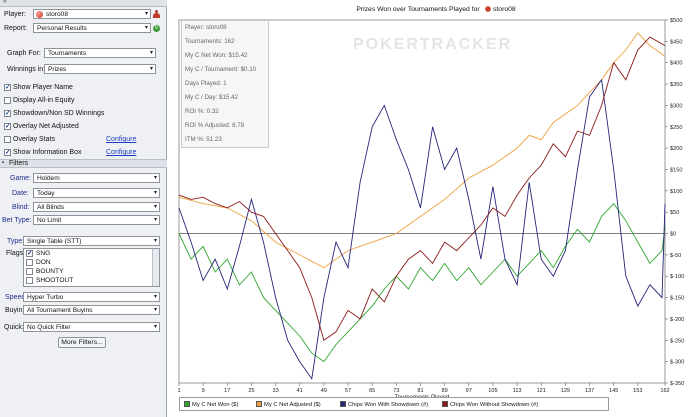 The image size is (700, 417). What do you see at coordinates (206, 27) in the screenshot?
I see `info-line: Player: storo08` at bounding box center [206, 27].